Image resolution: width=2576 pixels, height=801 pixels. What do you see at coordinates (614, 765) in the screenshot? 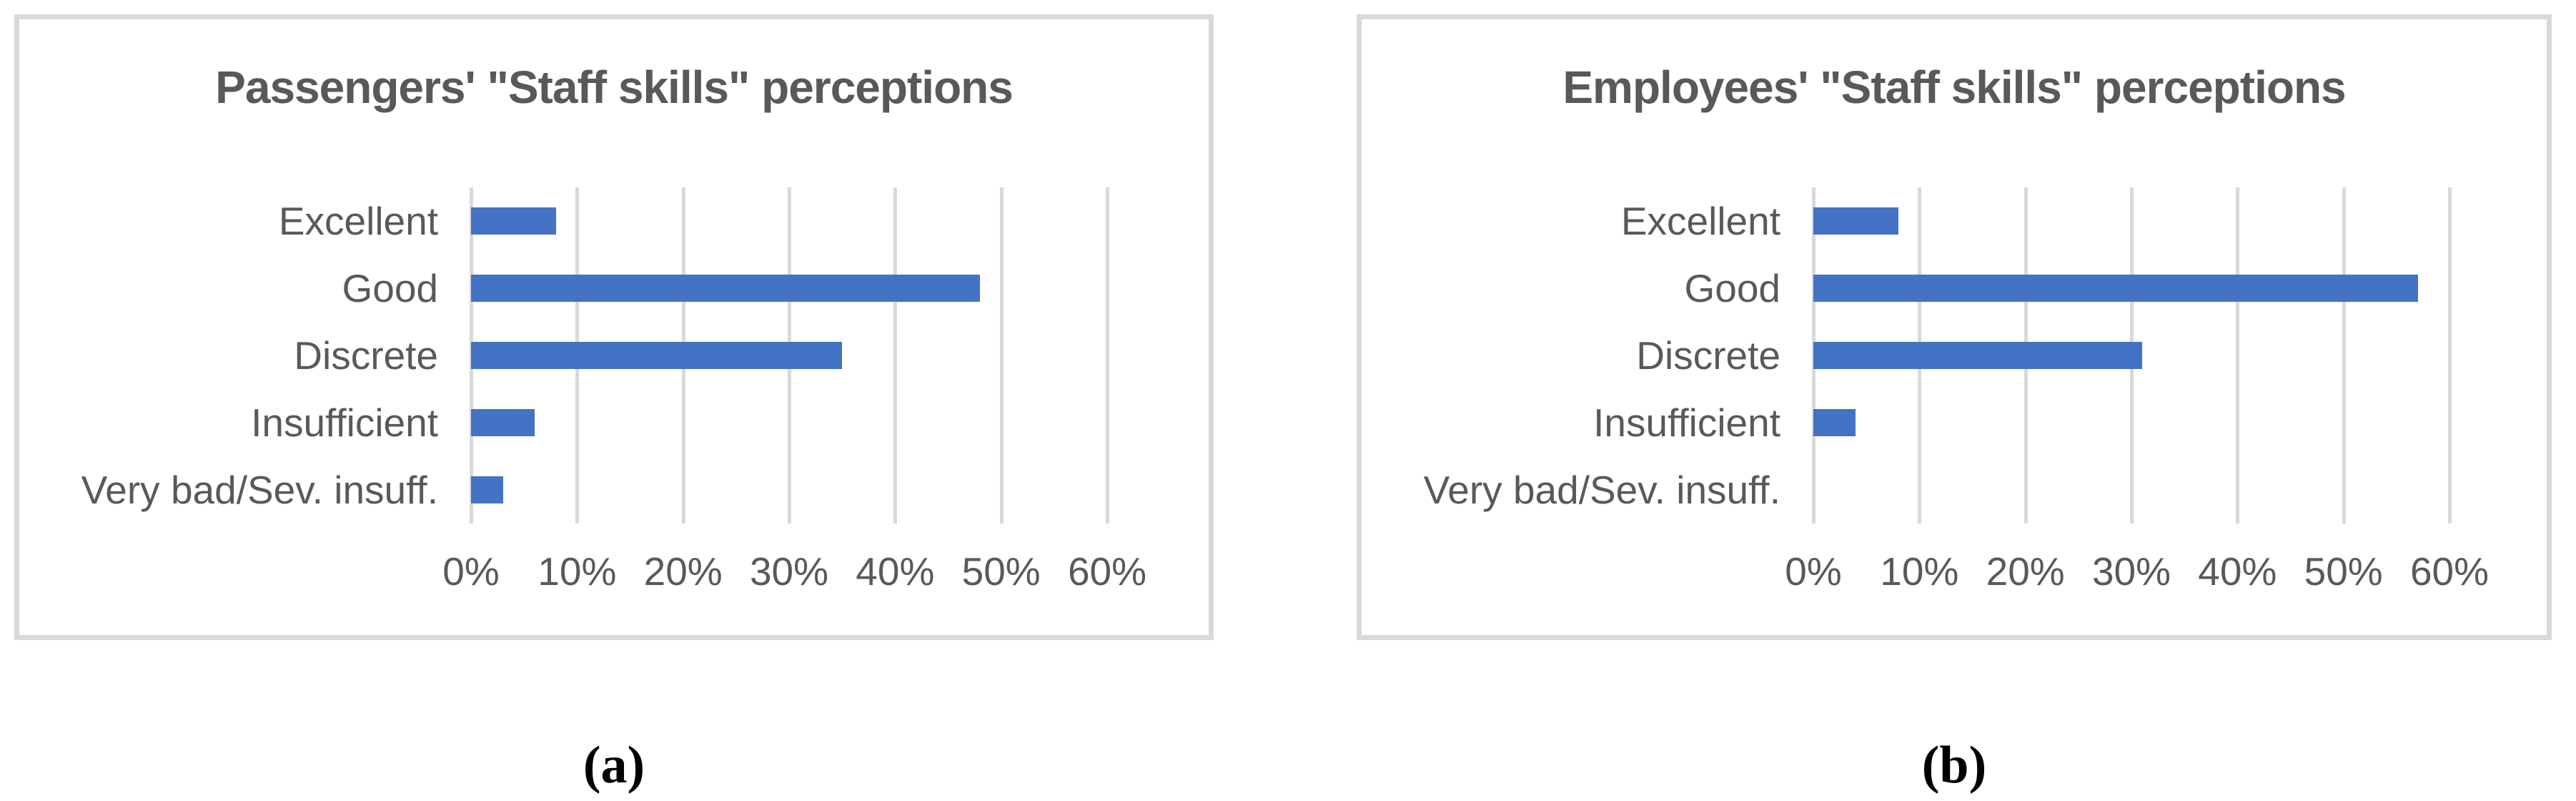
I see `subfigure-caption-a: (a)` at bounding box center [614, 765].